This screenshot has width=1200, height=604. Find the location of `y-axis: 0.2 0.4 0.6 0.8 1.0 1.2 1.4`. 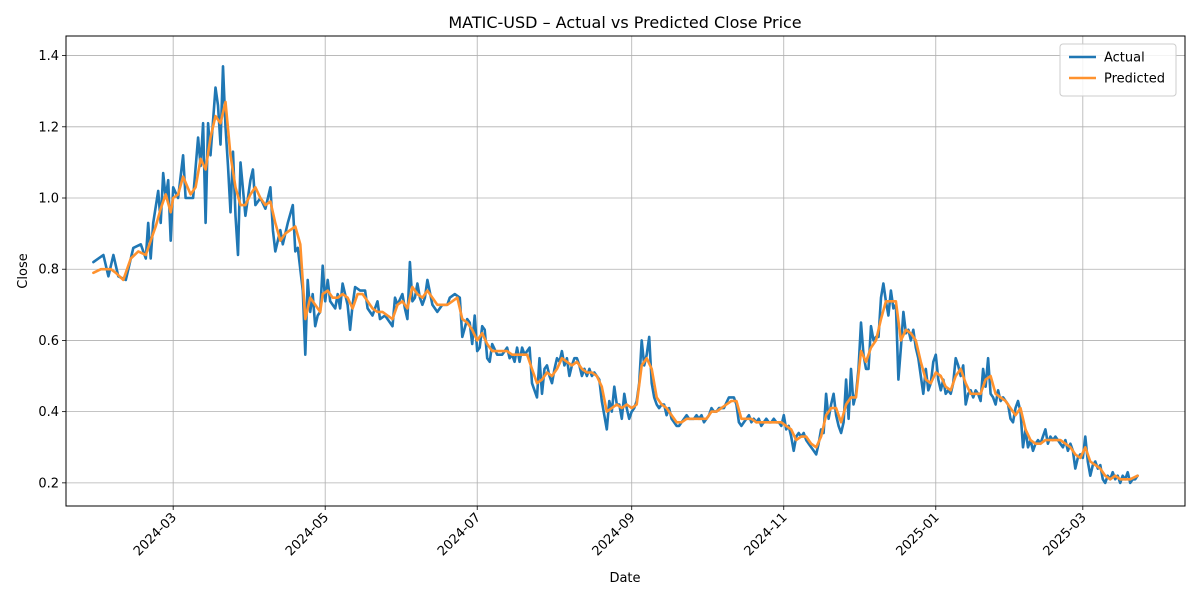

y-axis: 0.2 0.4 0.6 0.8 1.0 1.2 1.4 is located at coordinates (52, 270).